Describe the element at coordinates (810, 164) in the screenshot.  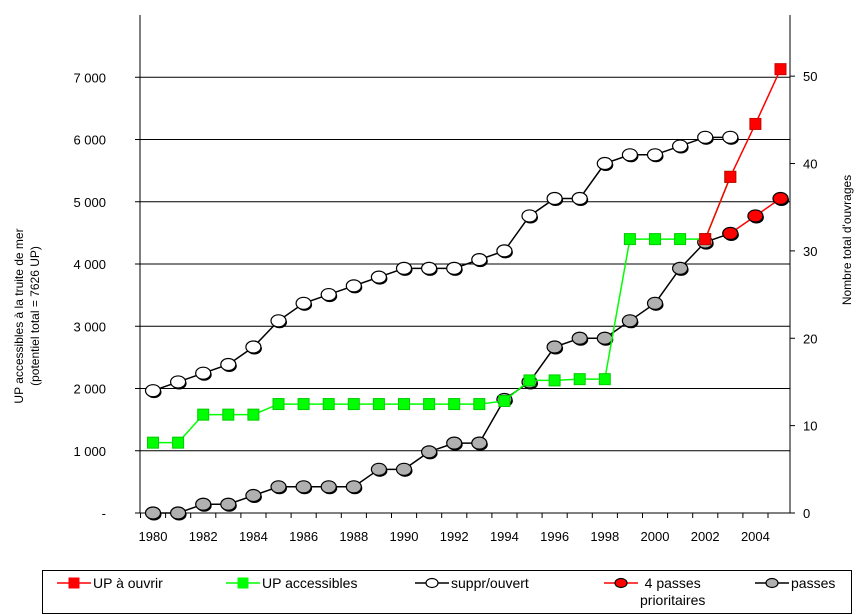
I see `right-tick-label: 40` at that location.